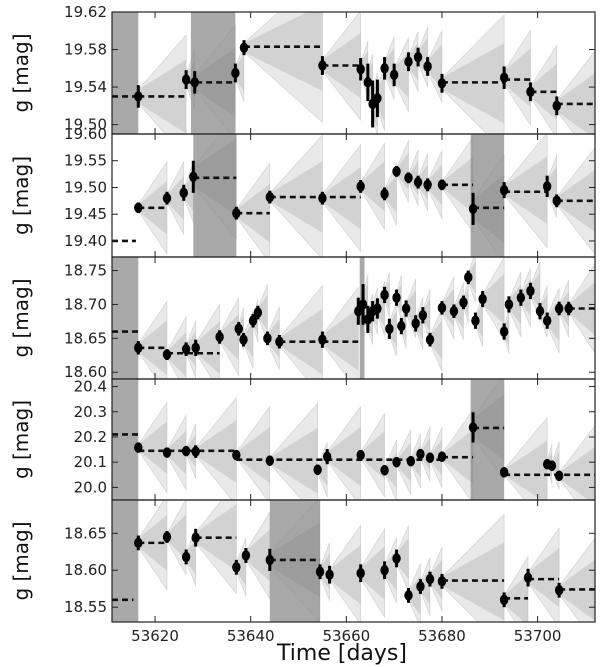 Image resolution: width=600 pixels, height=667 pixels. Describe the element at coordinates (538, 636) in the screenshot. I see `x-tick-label: 53700` at that location.